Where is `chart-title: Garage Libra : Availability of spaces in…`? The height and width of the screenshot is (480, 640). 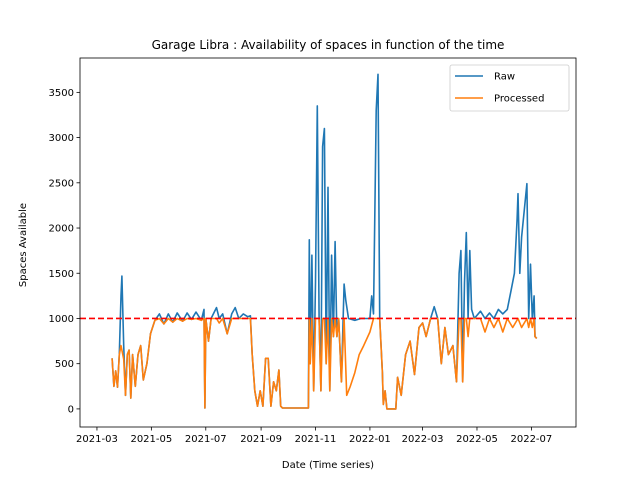
chart-title: Garage Libra : Availability of spaces in… is located at coordinates (328, 45).